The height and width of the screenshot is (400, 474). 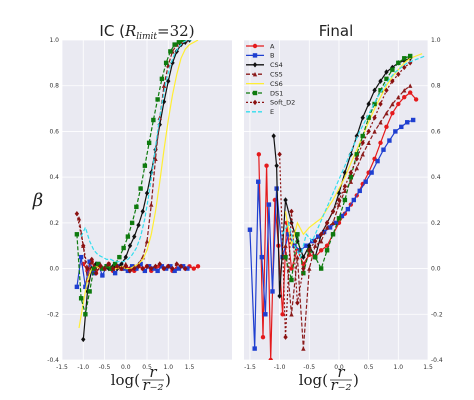 I want to click on x-label-numerator: r, so click(x=341, y=372).